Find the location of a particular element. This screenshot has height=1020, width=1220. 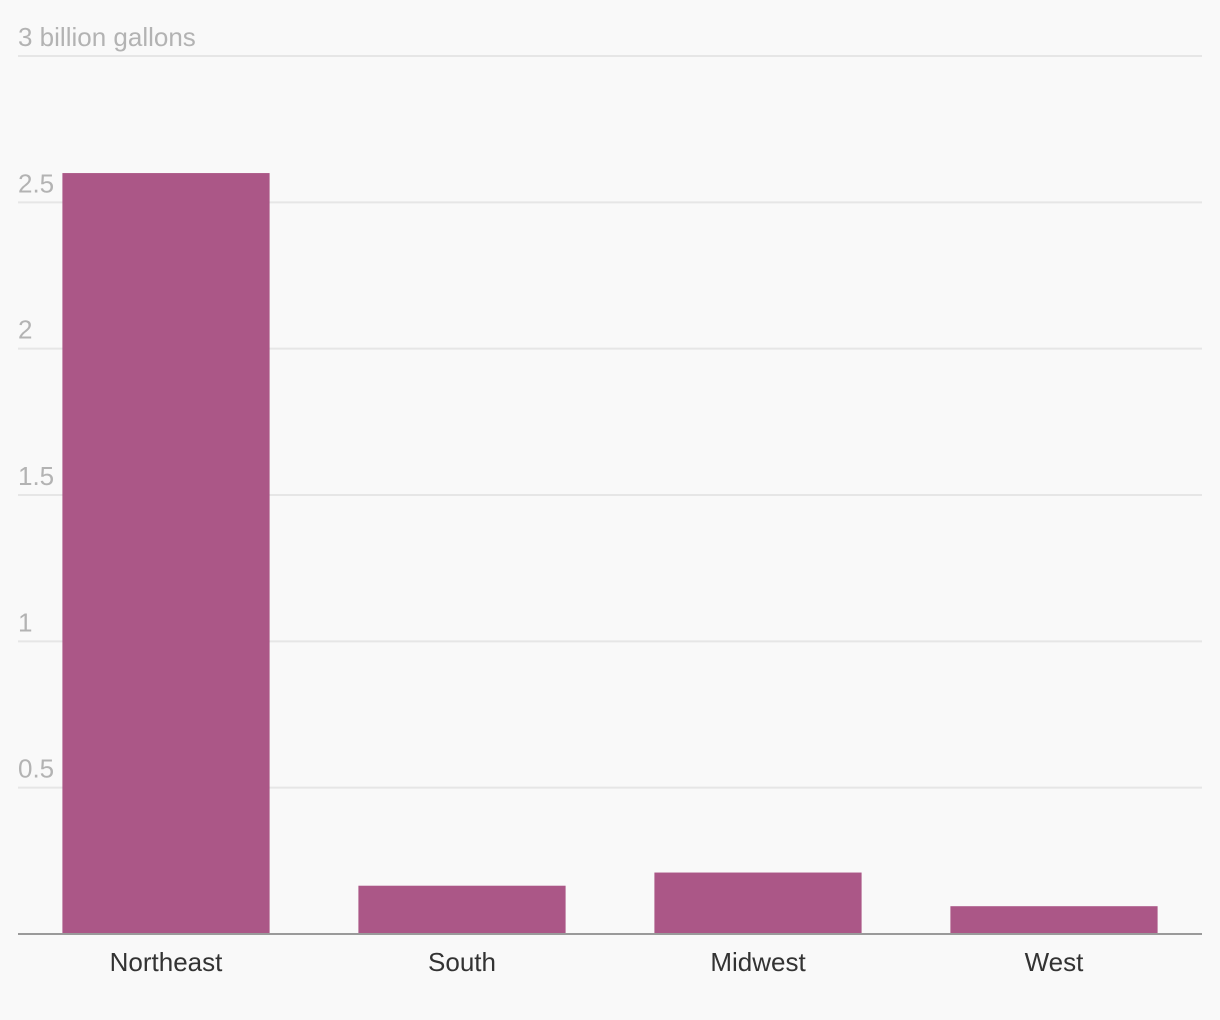

x-tick-label: Midwest is located at coordinates (758, 962).